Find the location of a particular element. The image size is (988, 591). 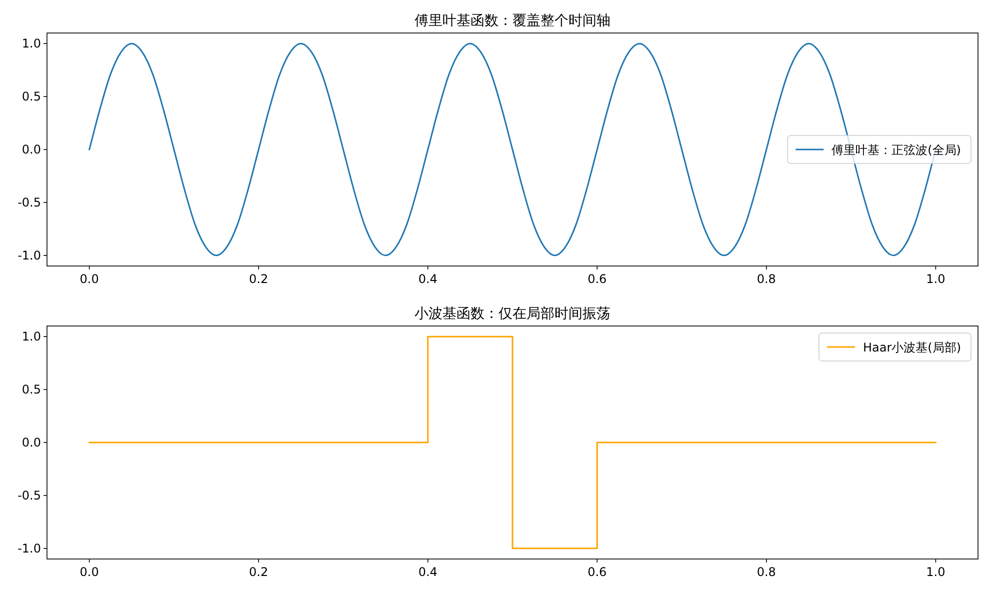

chart-title: 傅里叶基函数：覆盖整个时间轴 is located at coordinates (512, 21).